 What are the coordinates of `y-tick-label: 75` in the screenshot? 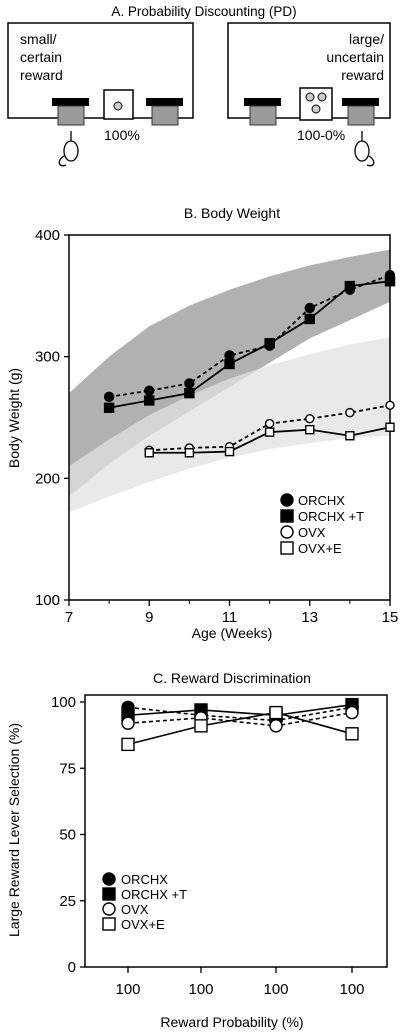 It's located at (67, 768).